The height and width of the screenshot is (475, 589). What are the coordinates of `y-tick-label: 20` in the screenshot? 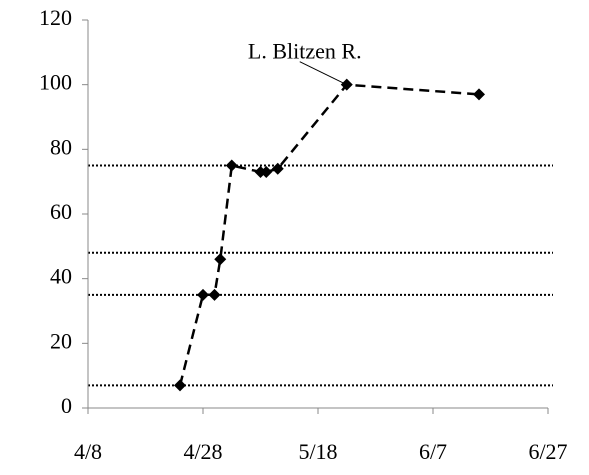 It's located at (61, 340).